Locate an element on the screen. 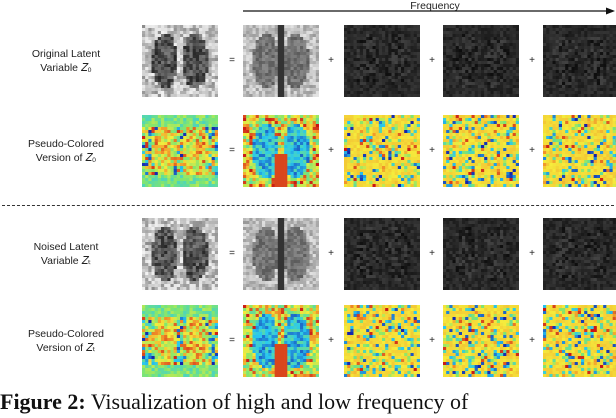 Image resolution: width=616 pixels, height=418 pixels. panel-row1-col0 is located at coordinates (180, 151).